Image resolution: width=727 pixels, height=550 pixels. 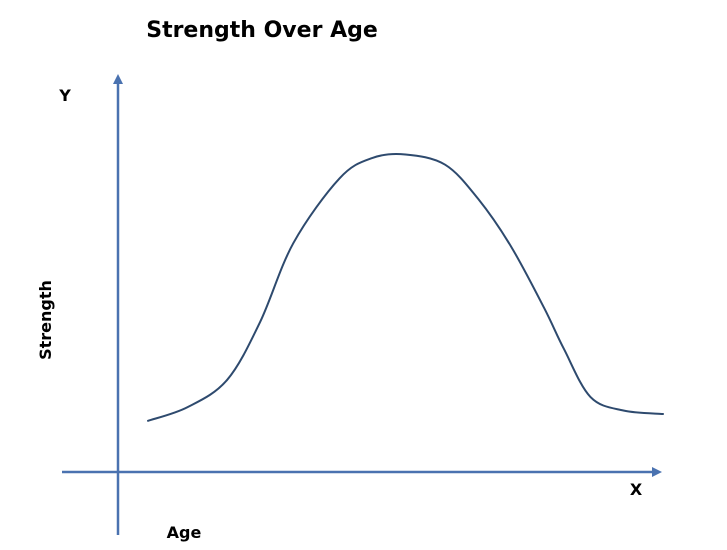 What do you see at coordinates (184, 532) in the screenshot?
I see `x-axis-label: Age` at bounding box center [184, 532].